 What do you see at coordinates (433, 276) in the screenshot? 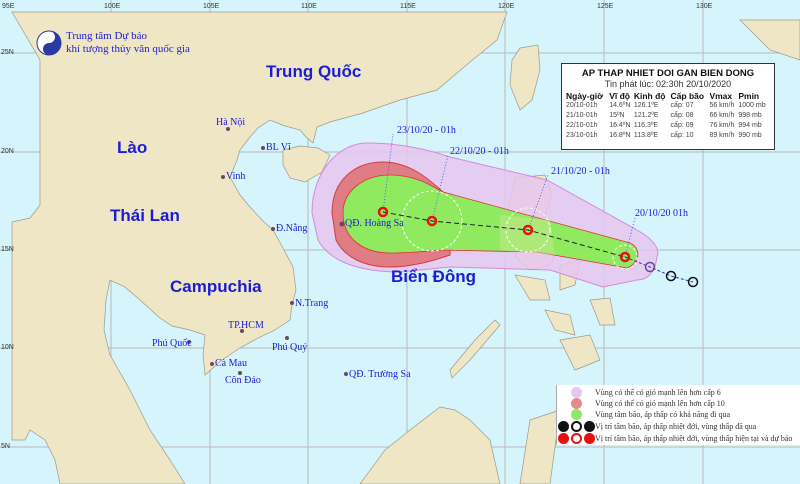
I see `label-bien-dong: Biển Đông` at bounding box center [433, 276].